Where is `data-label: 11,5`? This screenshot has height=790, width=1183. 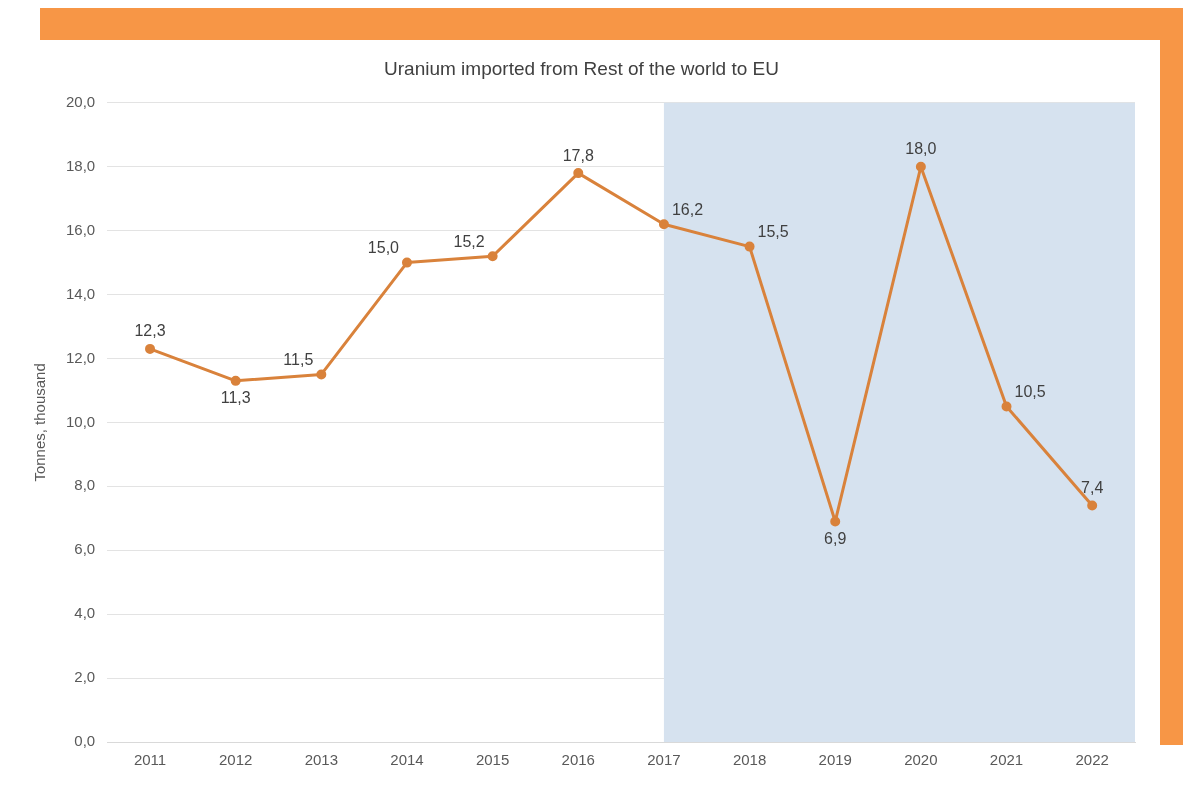 data-label: 11,5 is located at coordinates (298, 359).